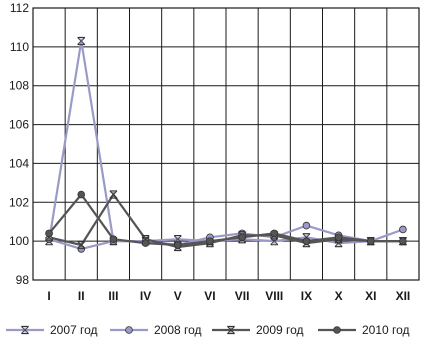 The height and width of the screenshot is (350, 427). I want to click on x-tick-label: I, so click(48, 296).